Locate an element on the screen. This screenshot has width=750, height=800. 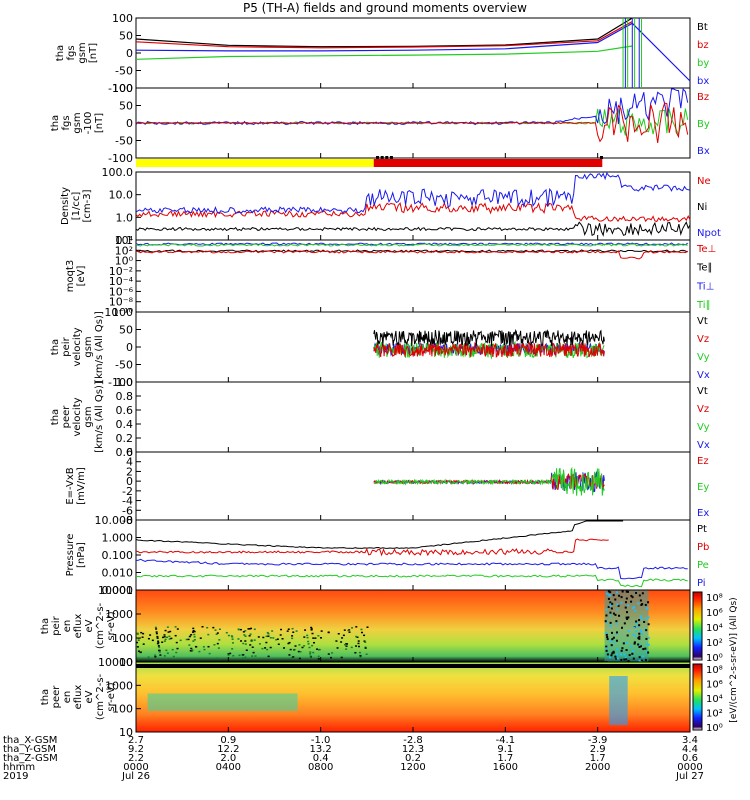
ephemeris-row-label: hhmm is located at coordinates (19, 767).